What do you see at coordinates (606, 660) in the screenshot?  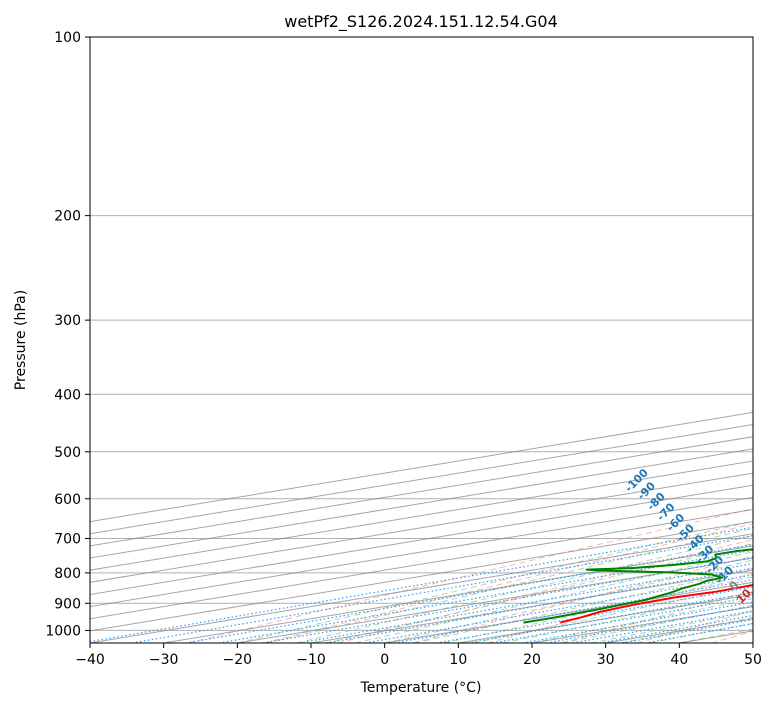 I see `x-tick-label: 30` at bounding box center [606, 660].